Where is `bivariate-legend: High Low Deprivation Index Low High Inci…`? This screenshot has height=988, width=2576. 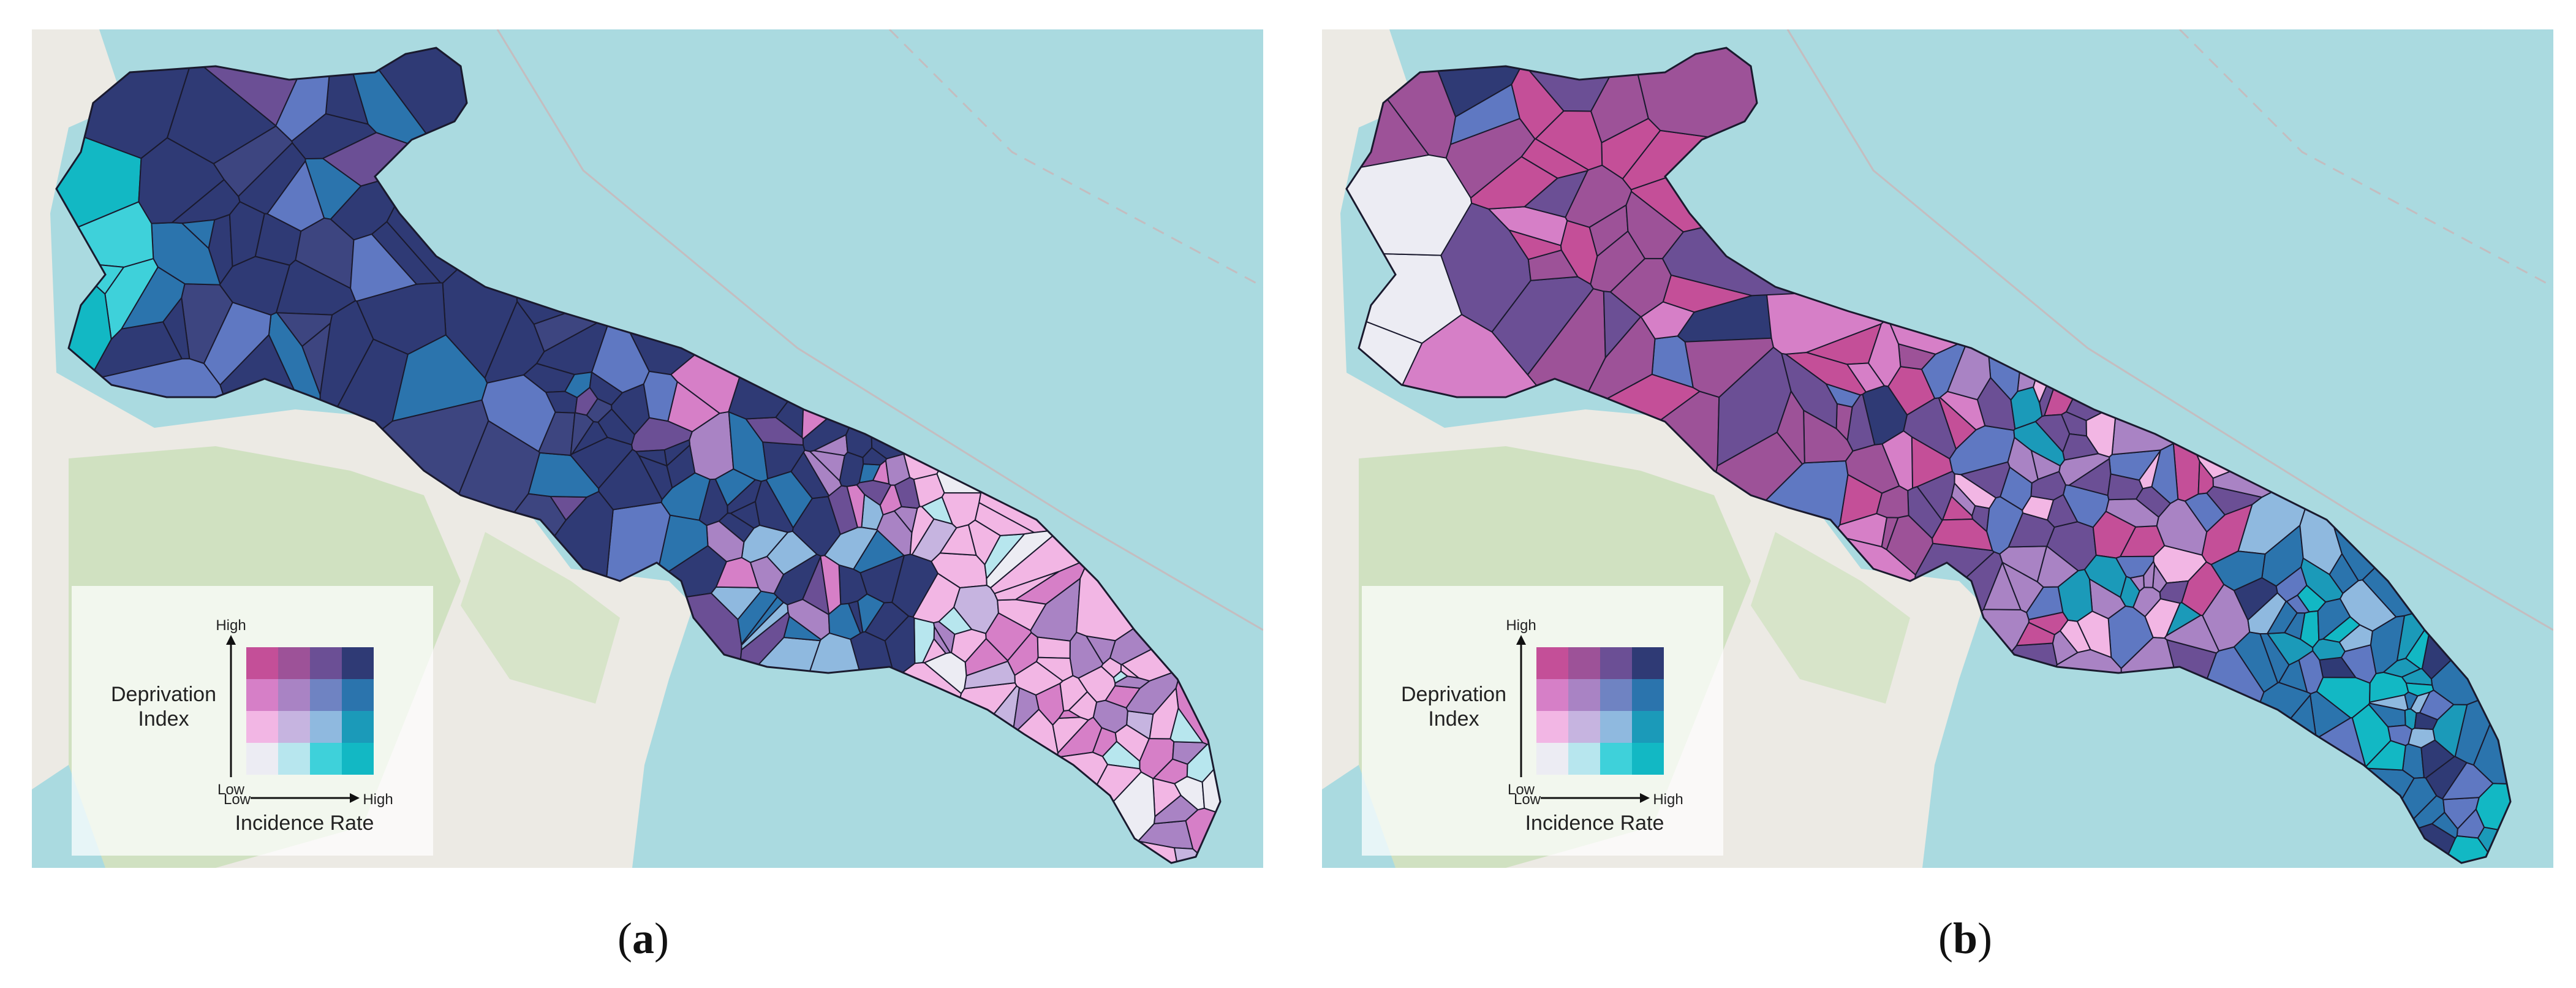 bivariate-legend: High Low Deprivation Index Low High Inci… is located at coordinates (1542, 721).